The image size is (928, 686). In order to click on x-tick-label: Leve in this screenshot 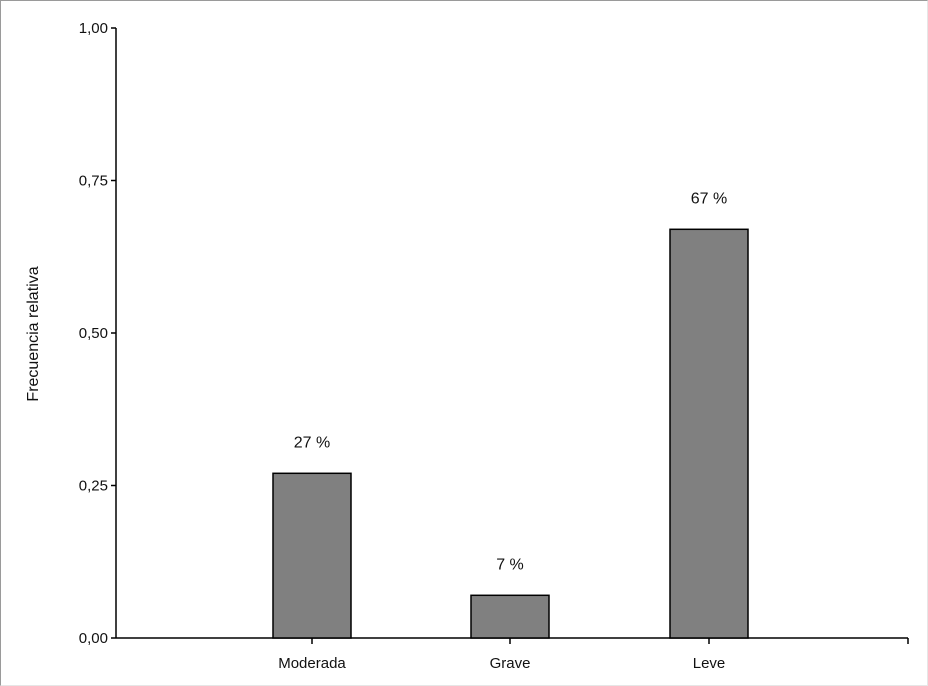, I will do `click(709, 663)`.